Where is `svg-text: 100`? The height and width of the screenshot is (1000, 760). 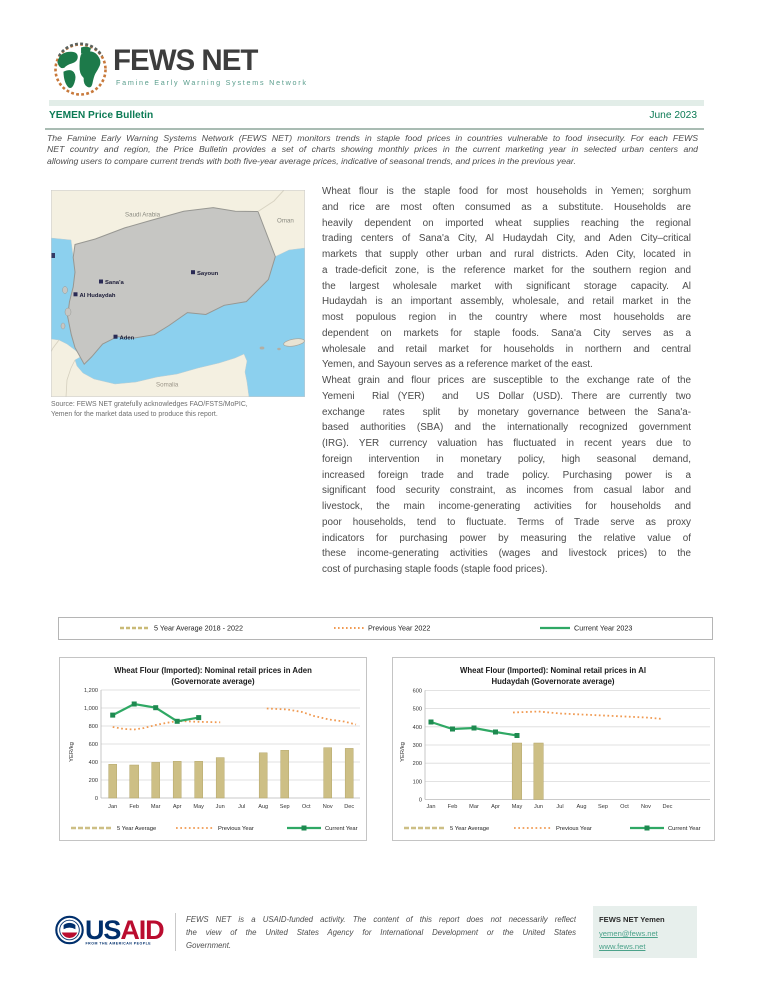
svg-text: 100 is located at coordinates (417, 782).